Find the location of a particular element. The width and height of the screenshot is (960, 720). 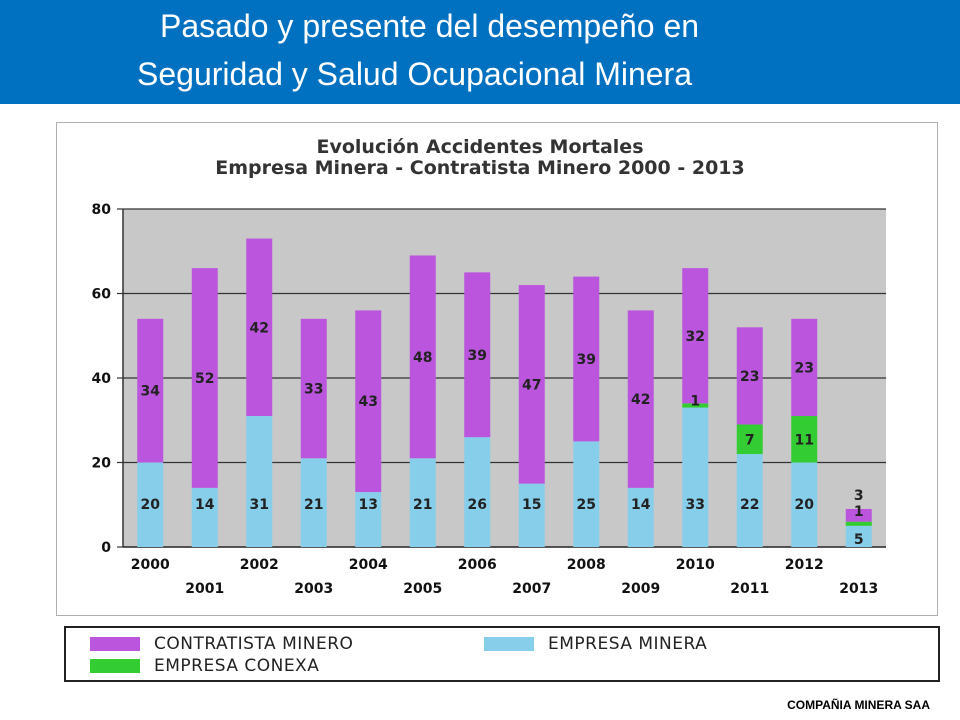

data-label-contratista-2005: 48 is located at coordinates (422, 358).